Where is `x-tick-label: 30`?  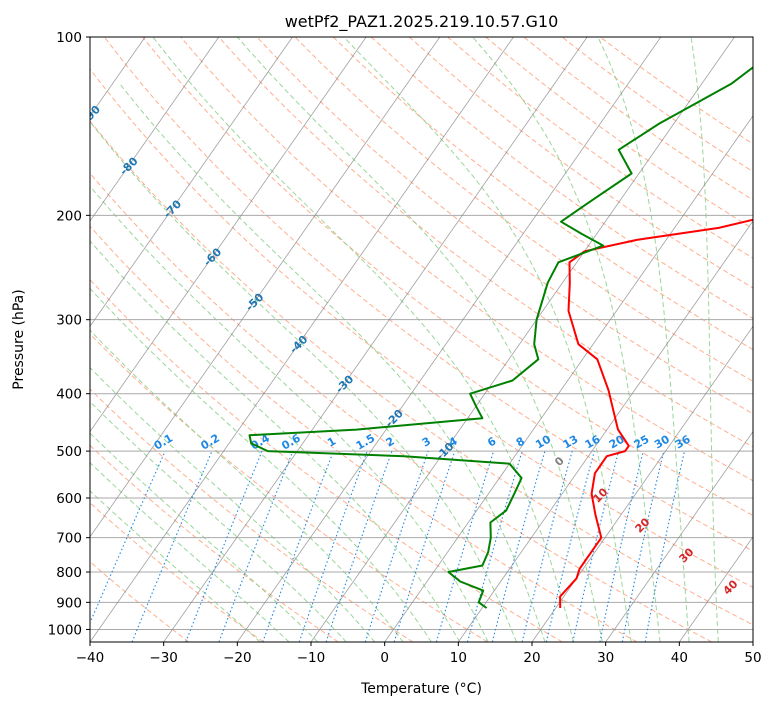
x-tick-label: 30 is located at coordinates (605, 658).